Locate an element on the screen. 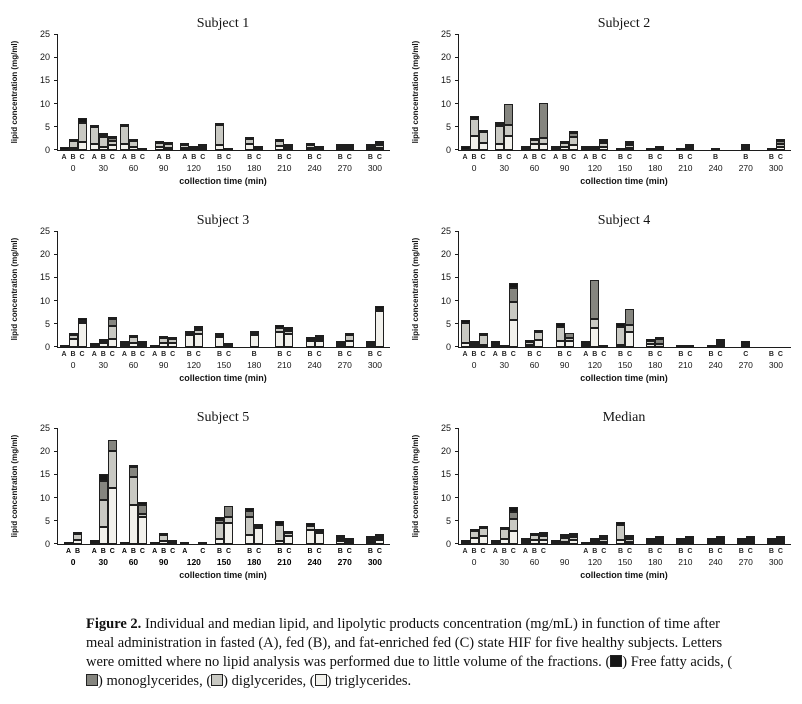  y-tick-label: 0 is located at coordinates (448, 544).